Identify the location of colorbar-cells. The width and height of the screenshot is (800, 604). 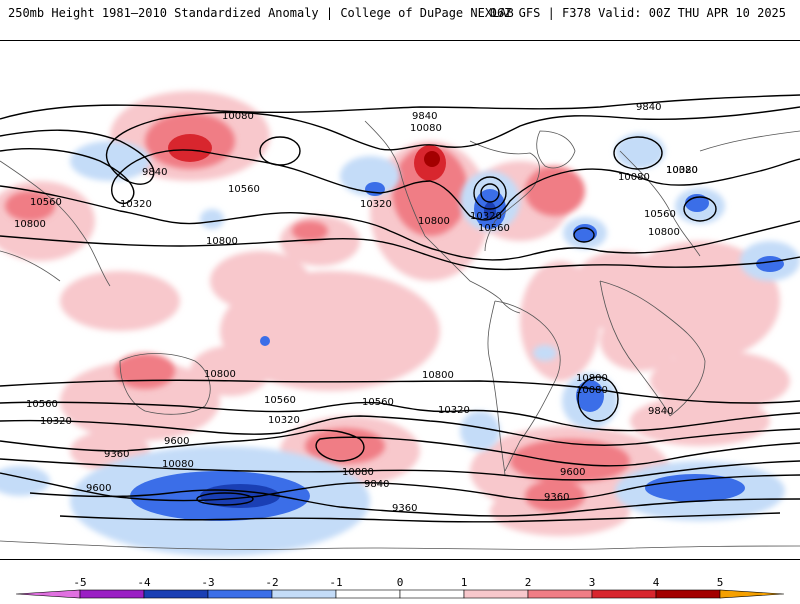
(400, 594).